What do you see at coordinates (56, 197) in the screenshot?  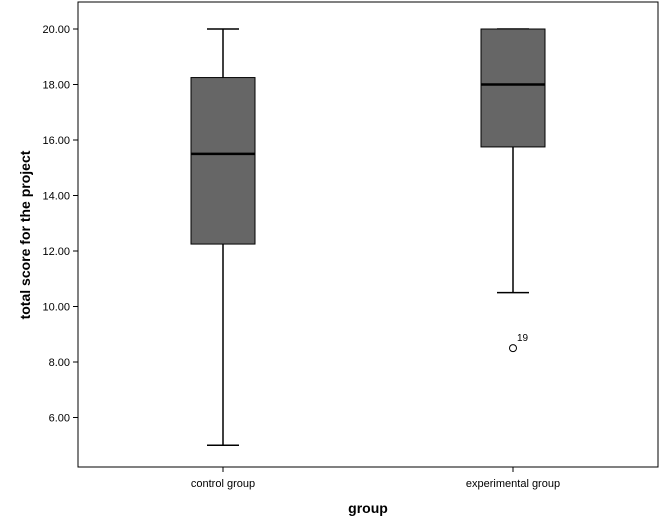 I see `y-tick-label: 14.00` at bounding box center [56, 197].